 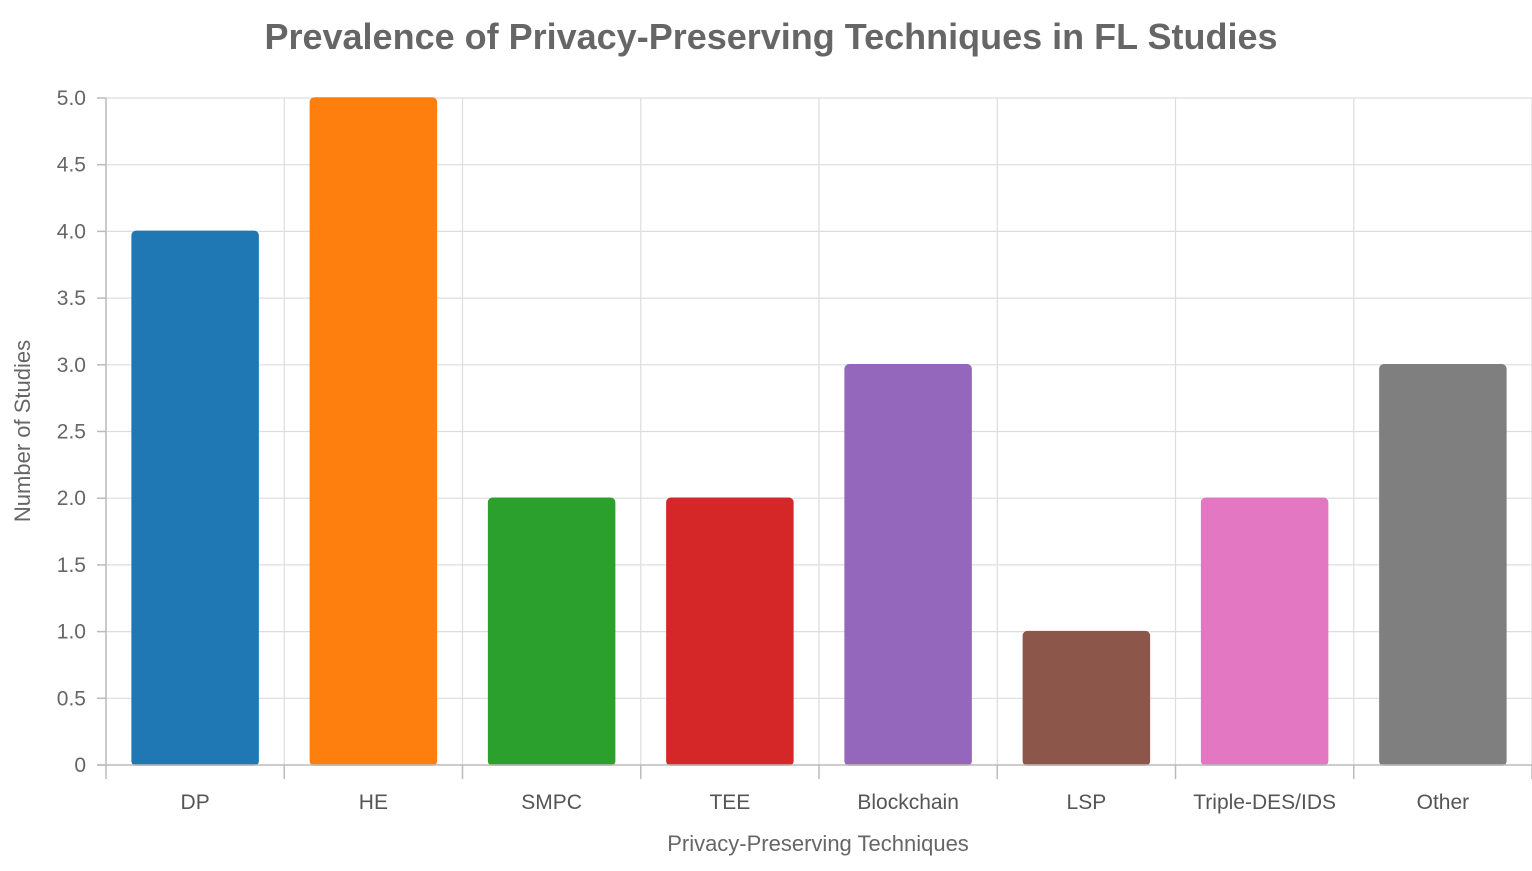 I want to click on y-tick-label: 3.5, so click(x=71, y=298).